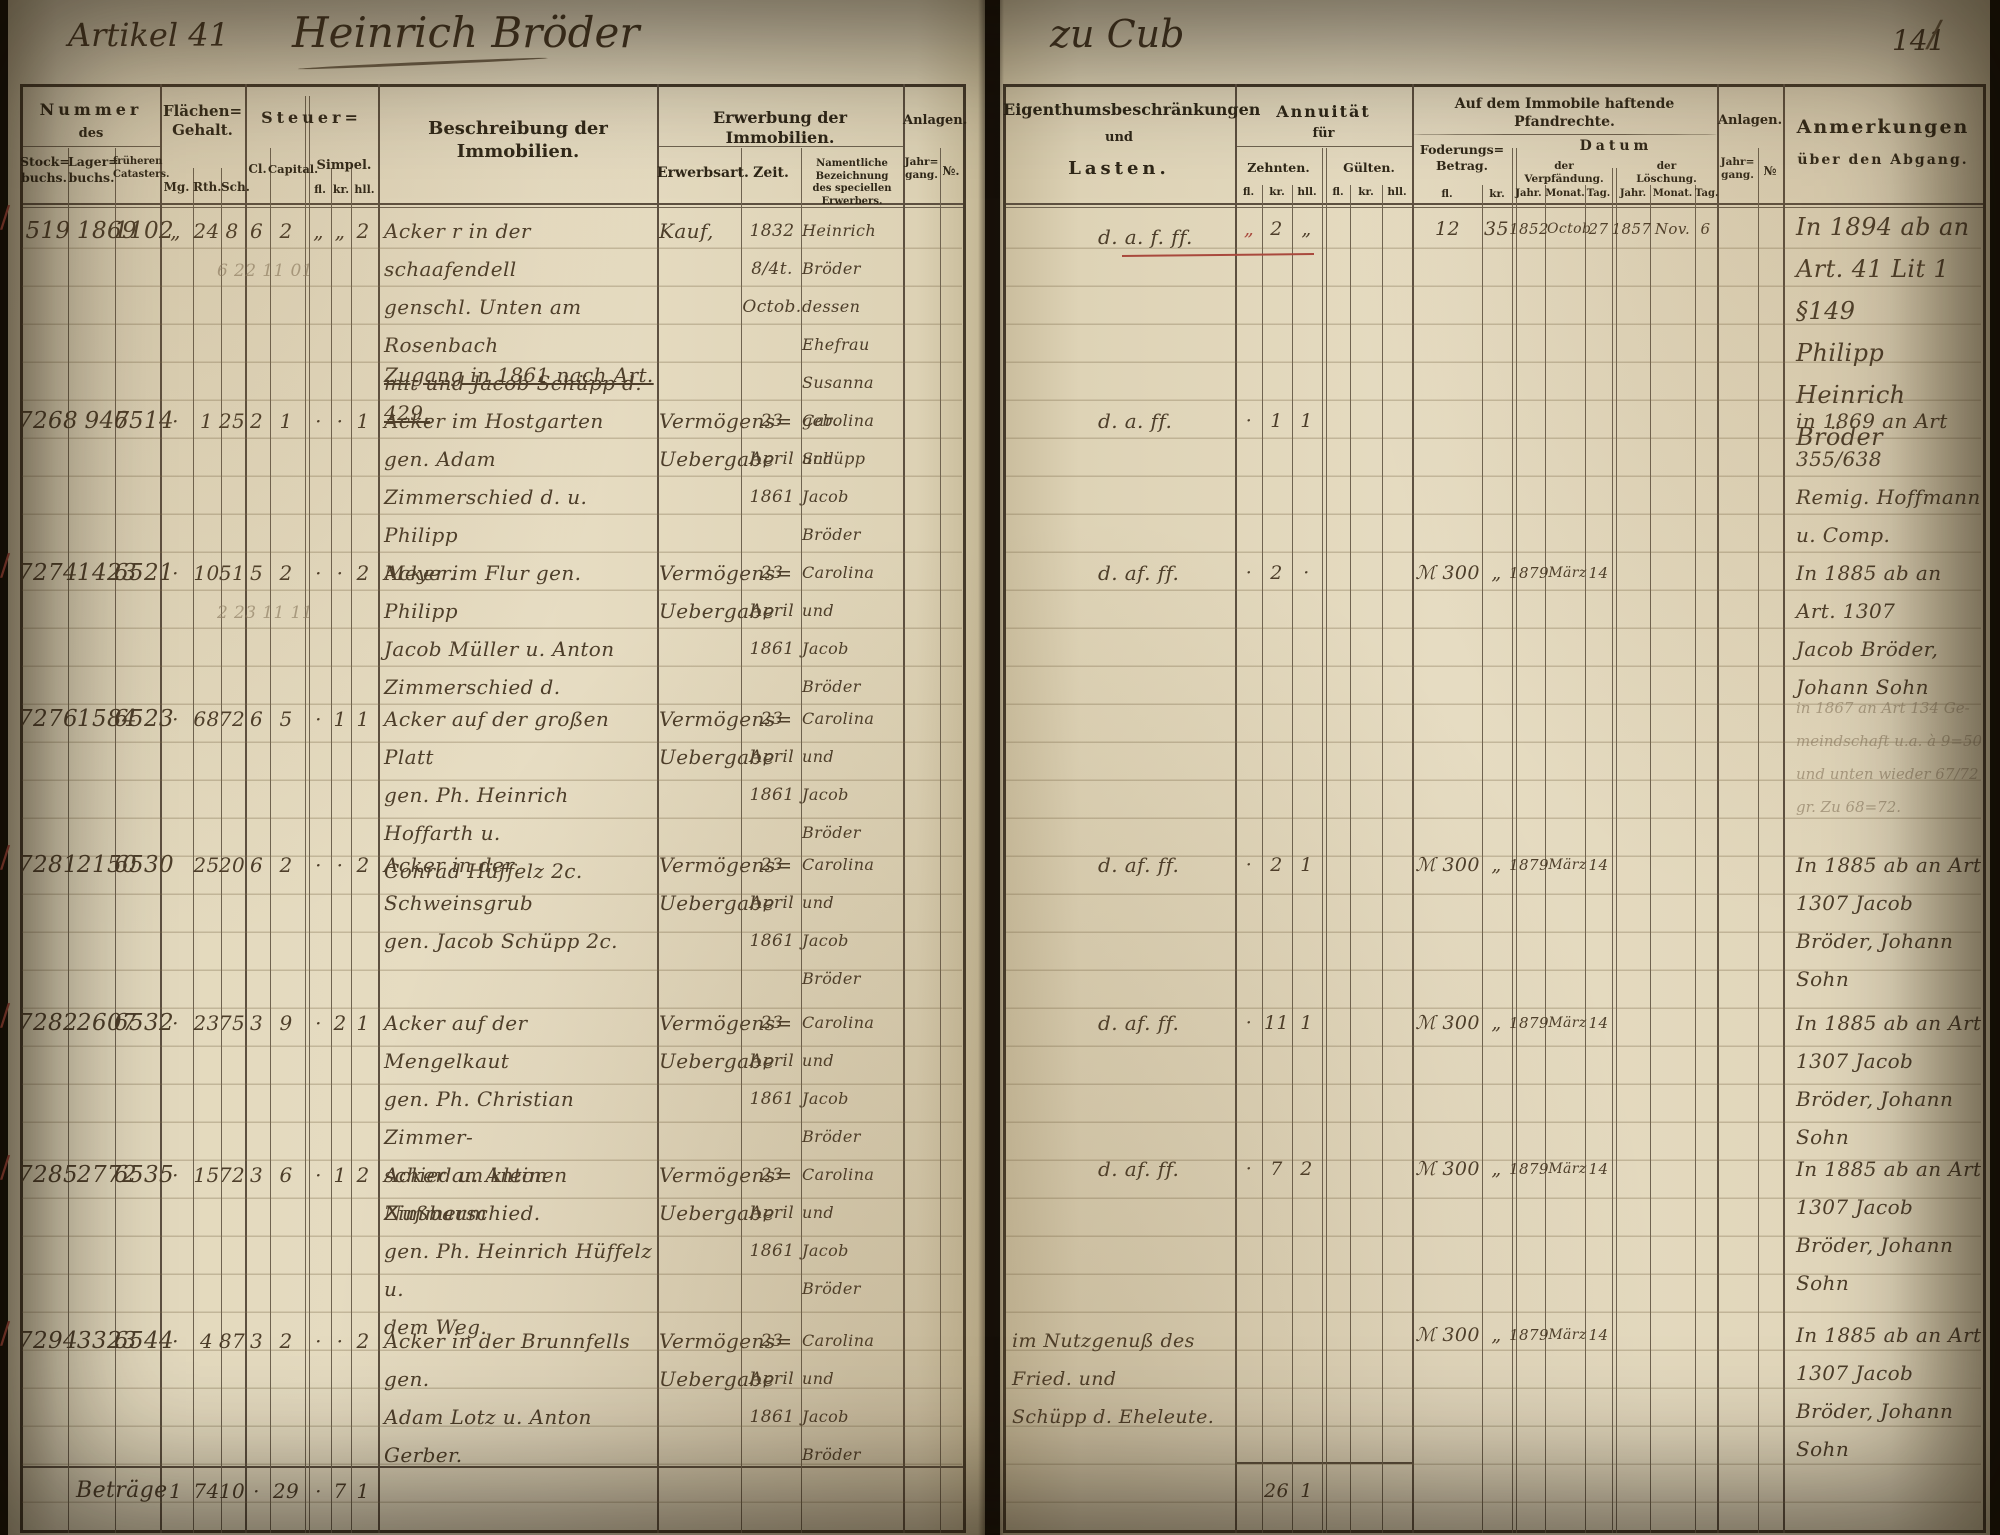 The image size is (2000, 1535). What do you see at coordinates (318, 1491) in the screenshot?
I see `sum-simpel-fl: ·` at bounding box center [318, 1491].